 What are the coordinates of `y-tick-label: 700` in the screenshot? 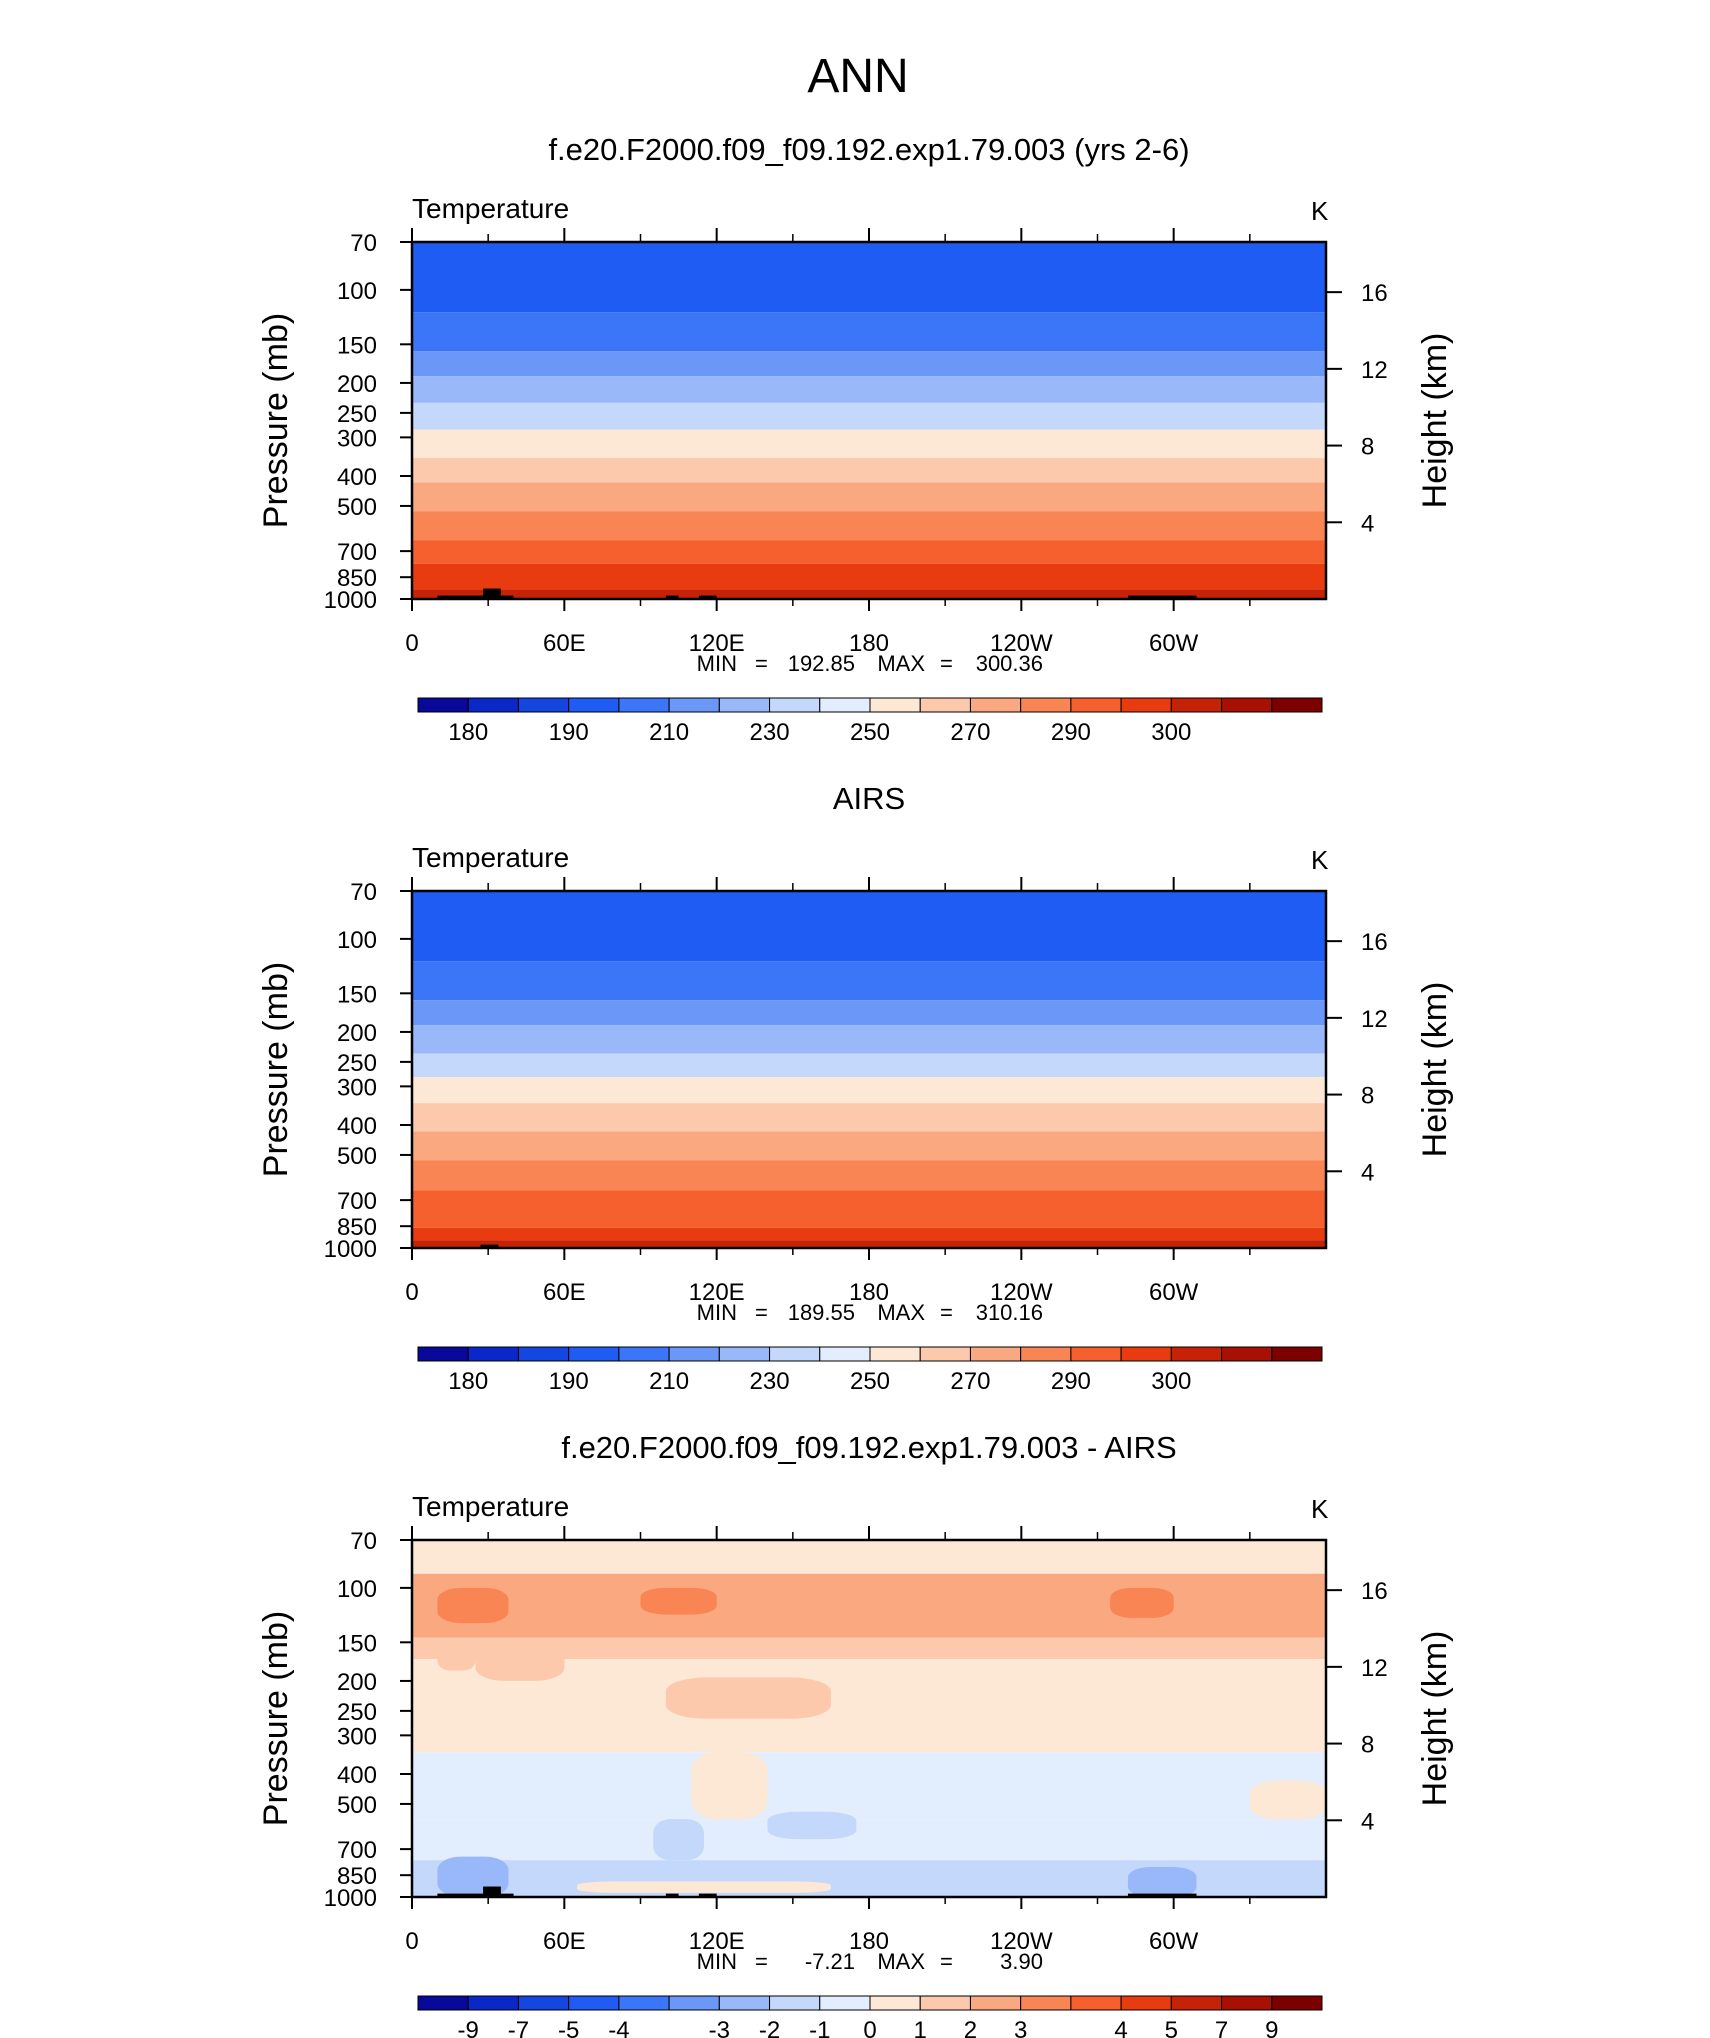 It's located at (357, 1850).